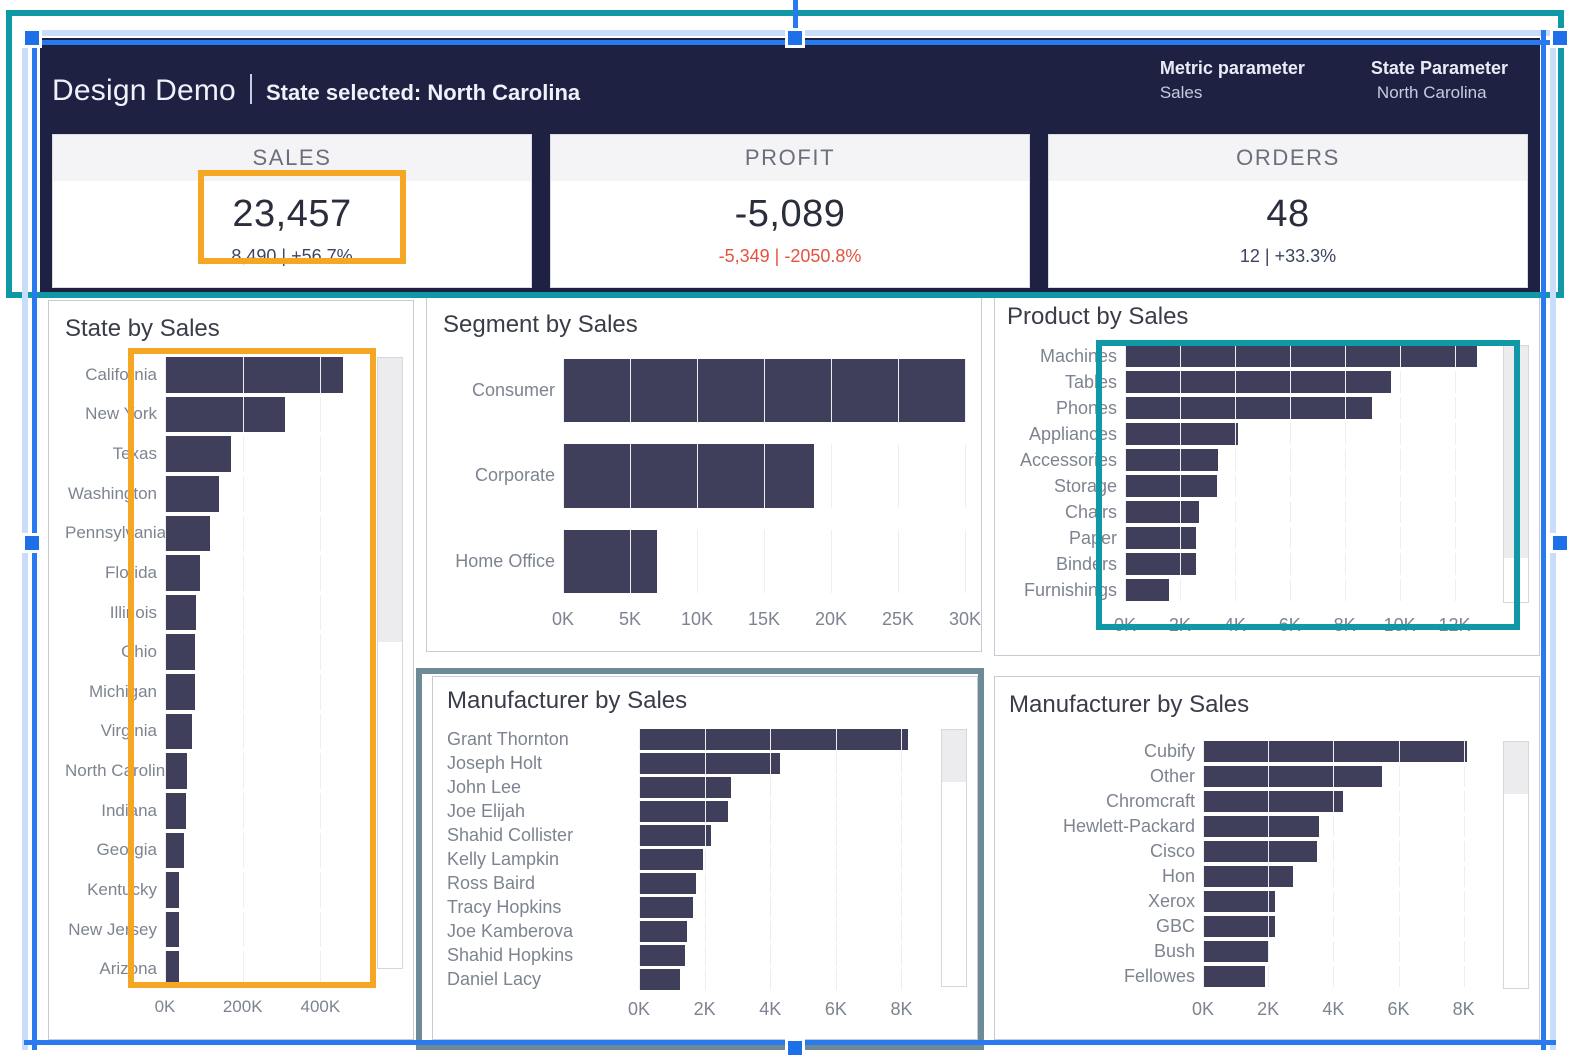 Image resolution: width=1576 pixels, height=1058 pixels. I want to click on bar-row: Hon, so click(1251, 876).